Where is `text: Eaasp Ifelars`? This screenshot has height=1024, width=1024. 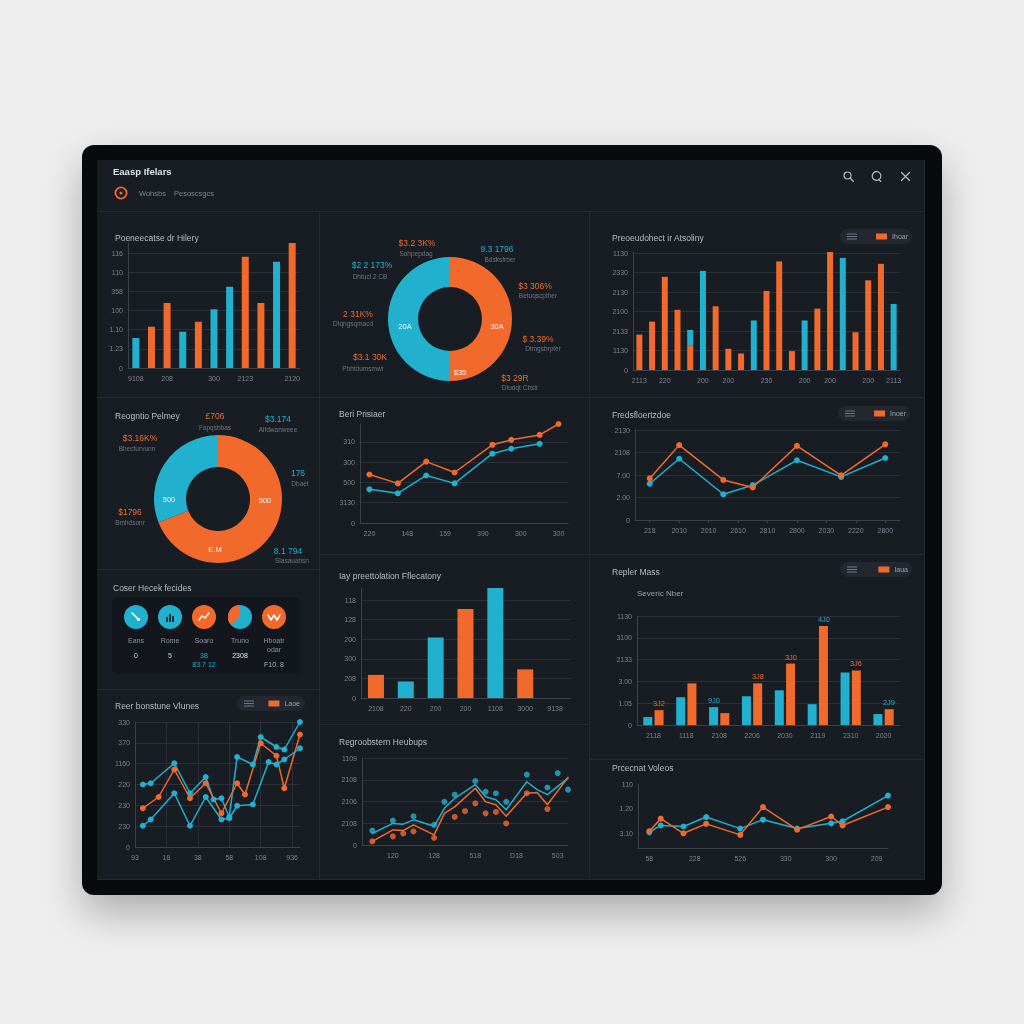 text: Eaasp Ifelars is located at coordinates (142, 171).